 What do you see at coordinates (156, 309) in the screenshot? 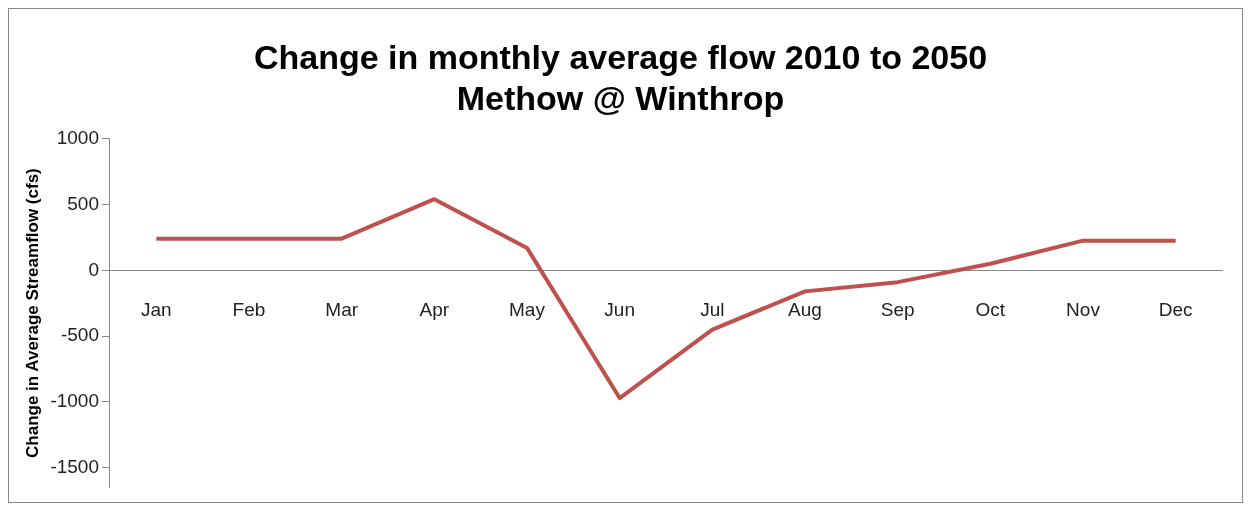
I see `x-tick-label: Jan` at bounding box center [156, 309].